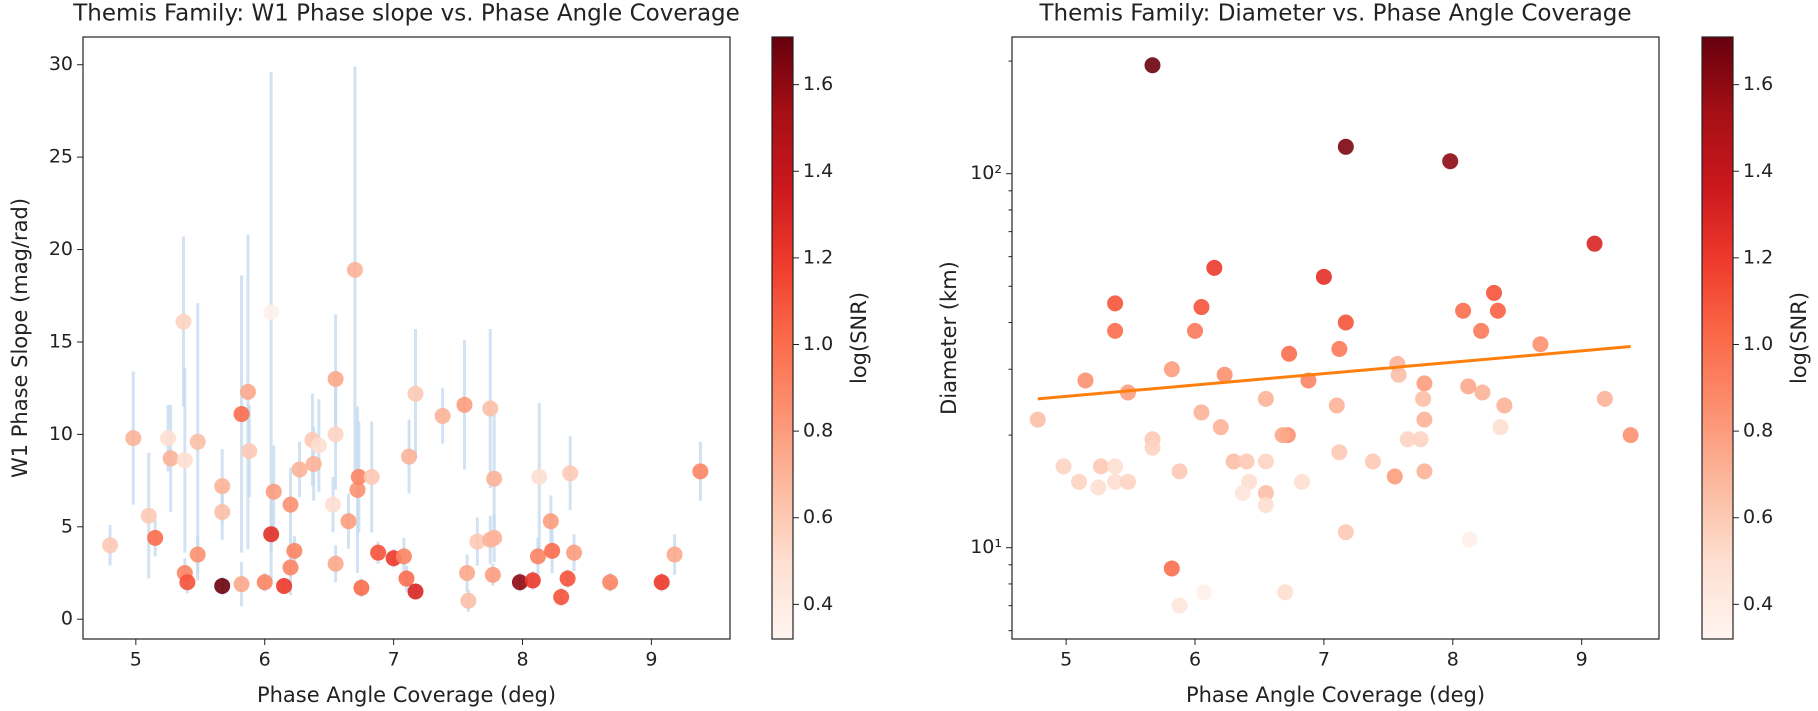 This screenshot has height=711, width=1818. Describe the element at coordinates (1758, 431) in the screenshot. I see `colorbar-tick-label: 0.8` at that location.